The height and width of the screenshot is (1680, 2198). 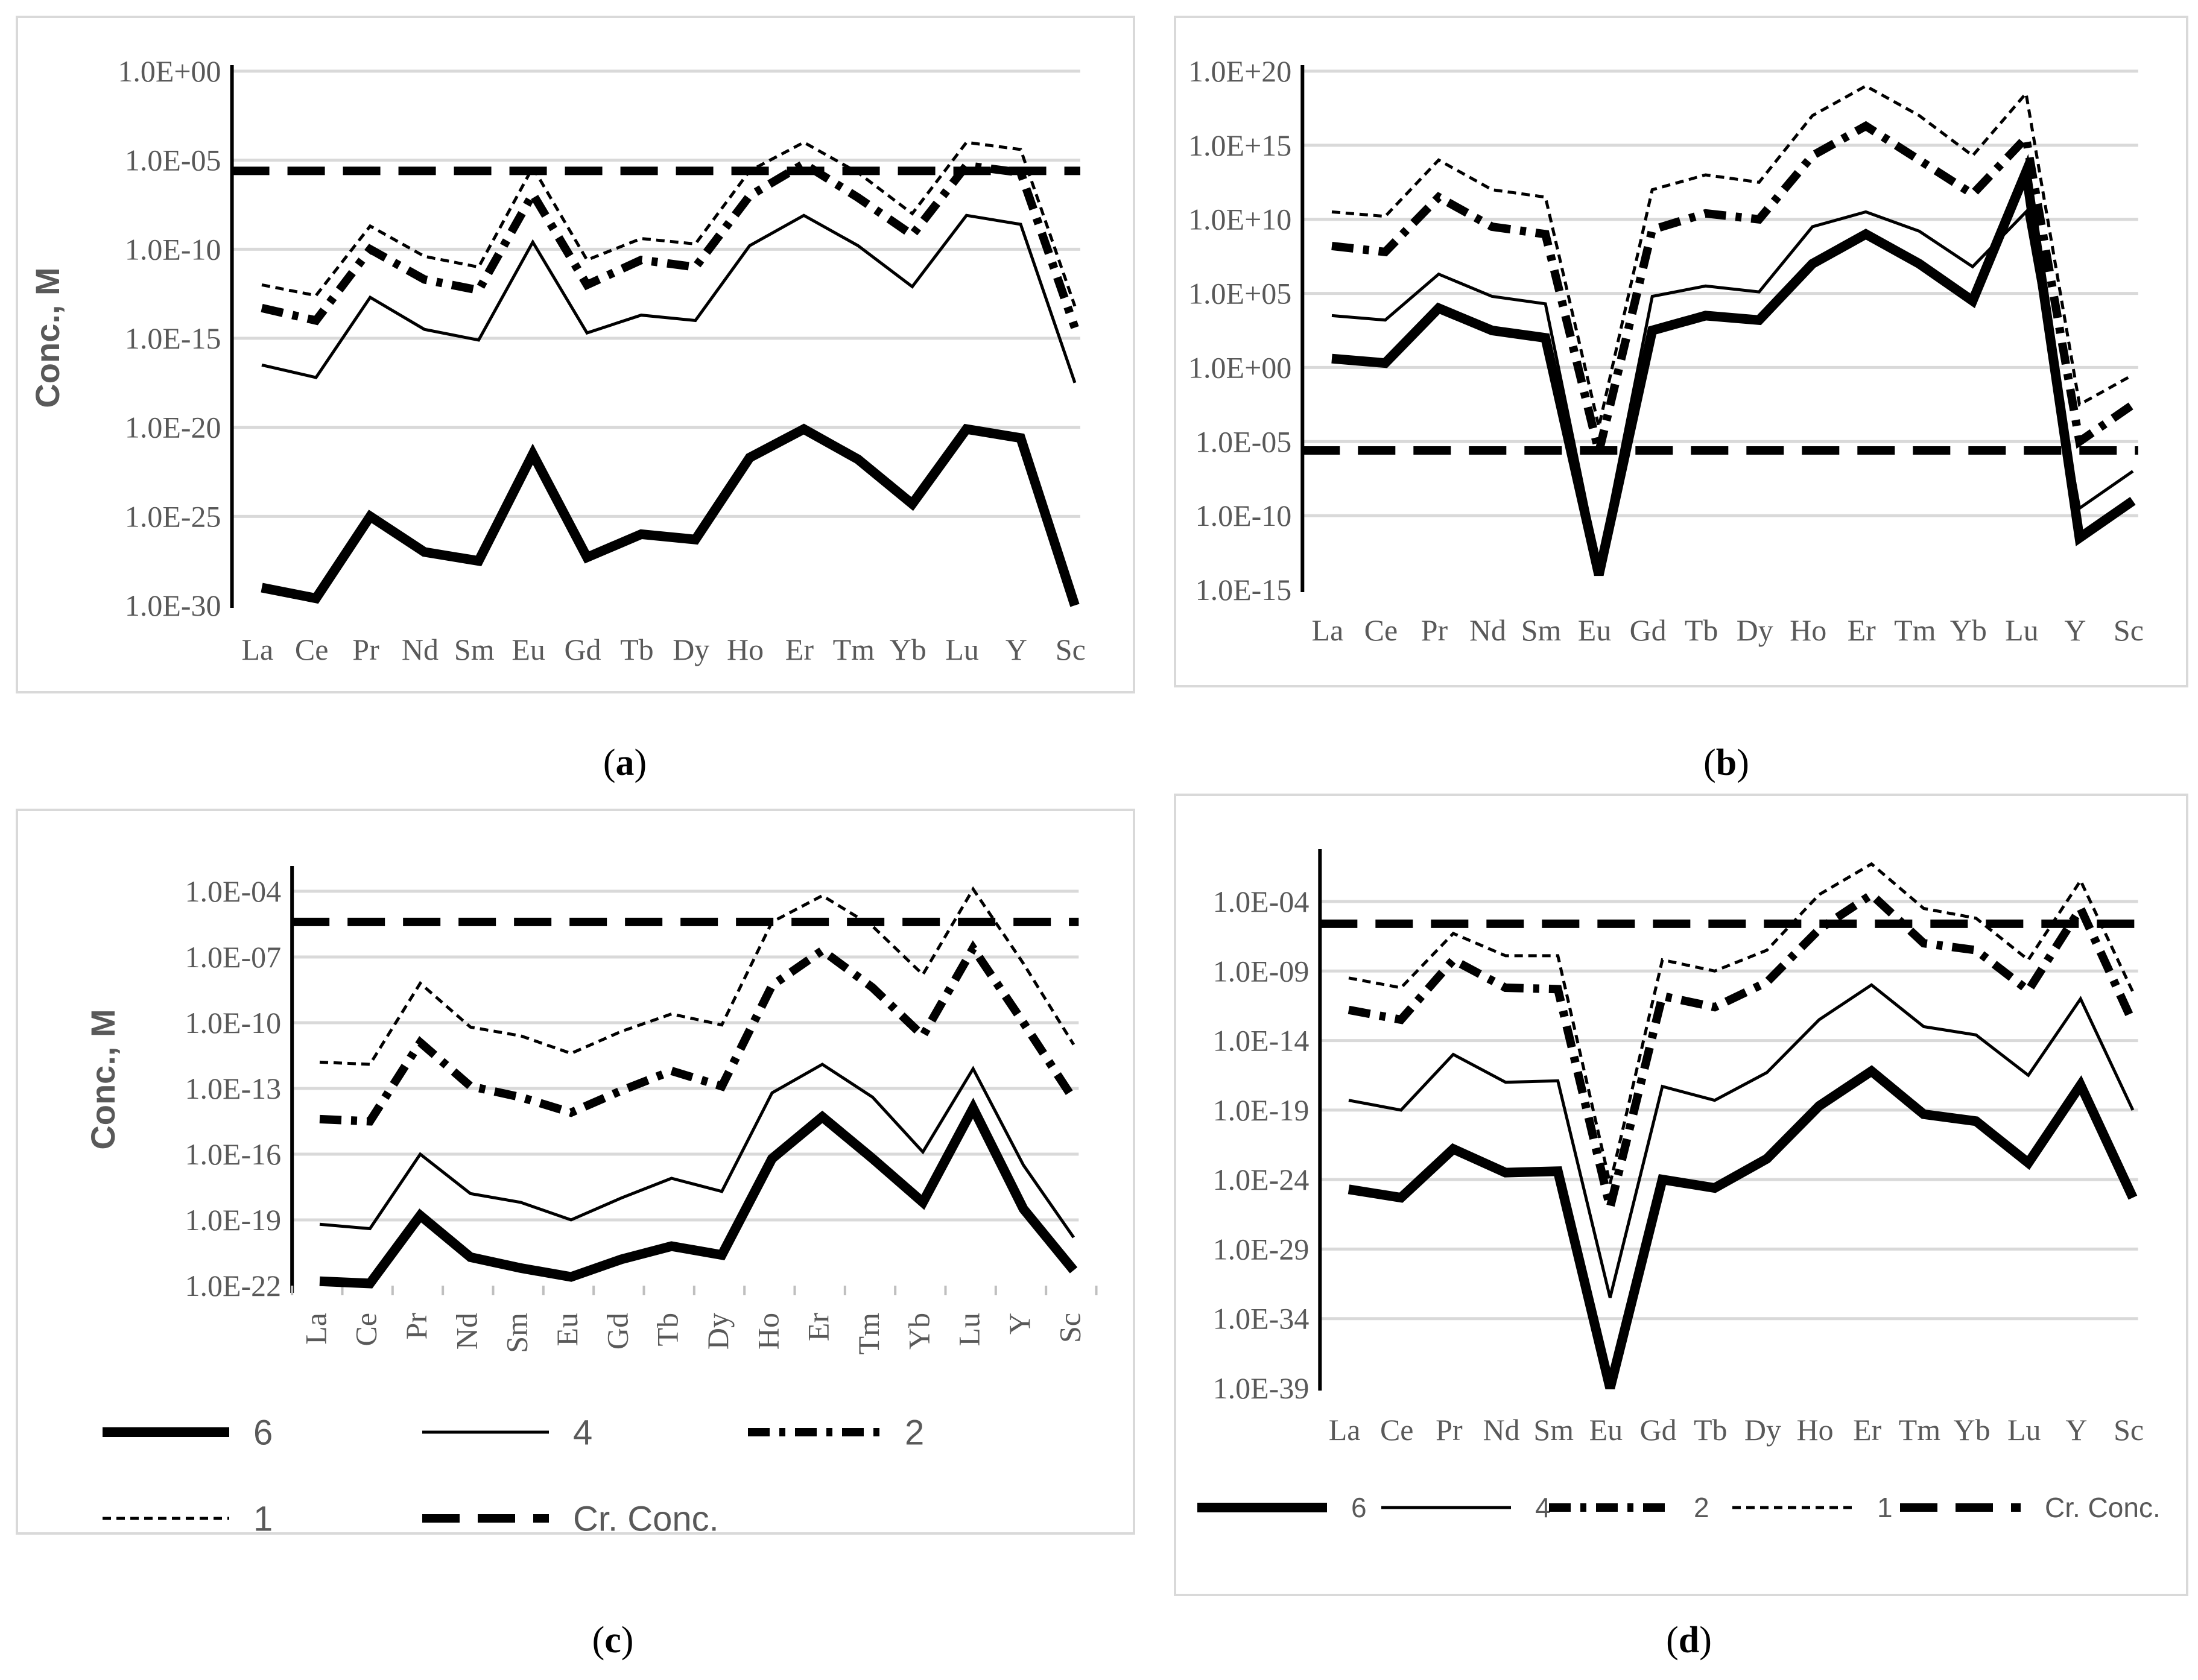 What do you see at coordinates (582, 649) in the screenshot?
I see `xtick-label-a-gd: Gd` at bounding box center [582, 649].